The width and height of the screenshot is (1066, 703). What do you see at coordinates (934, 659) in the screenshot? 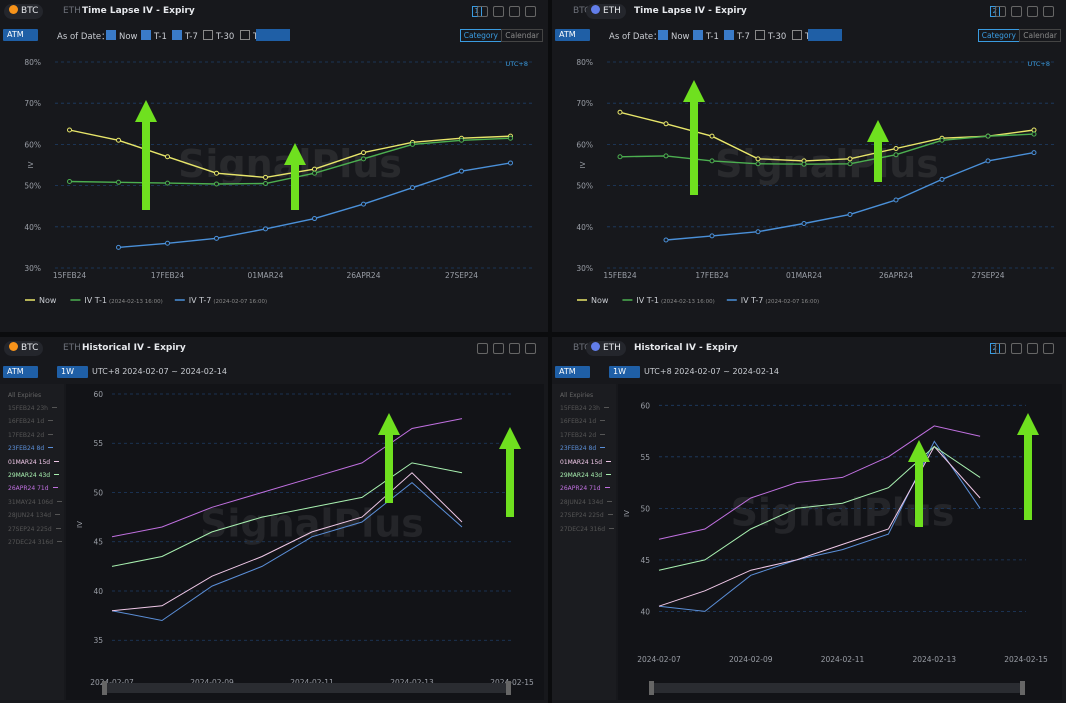
I see `x-tick-label: 2024-02-13` at bounding box center [934, 659].